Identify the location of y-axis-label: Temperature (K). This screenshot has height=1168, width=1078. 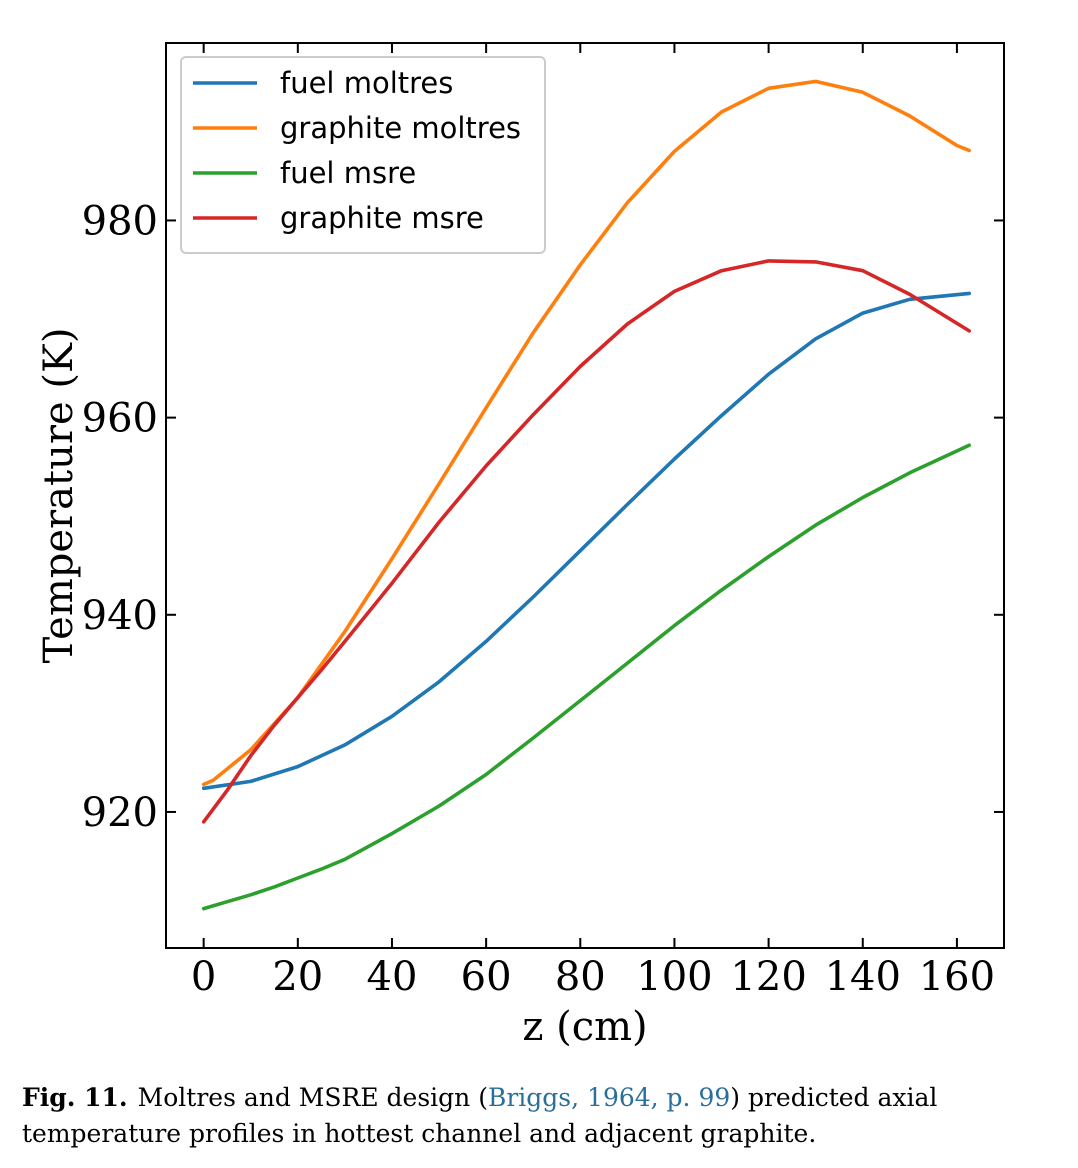
(59, 496).